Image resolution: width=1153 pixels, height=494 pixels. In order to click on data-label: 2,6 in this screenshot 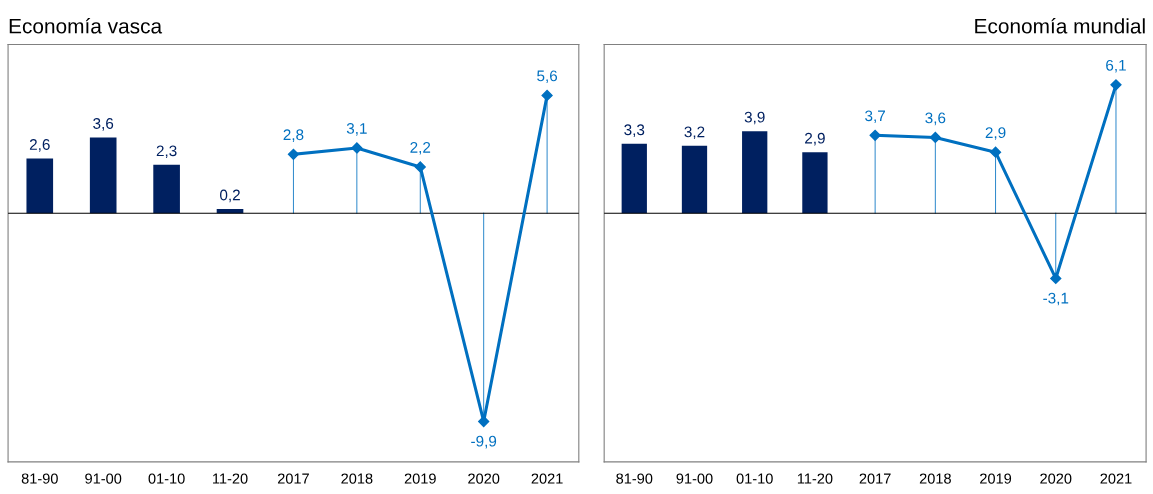, I will do `click(39, 145)`.